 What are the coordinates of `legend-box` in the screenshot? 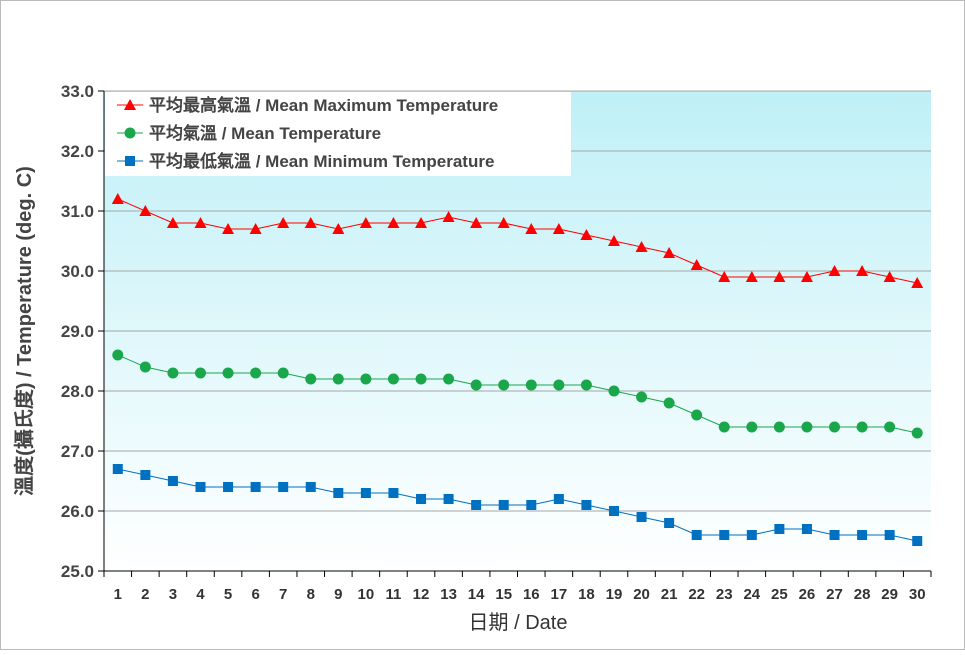 It's located at (338, 134).